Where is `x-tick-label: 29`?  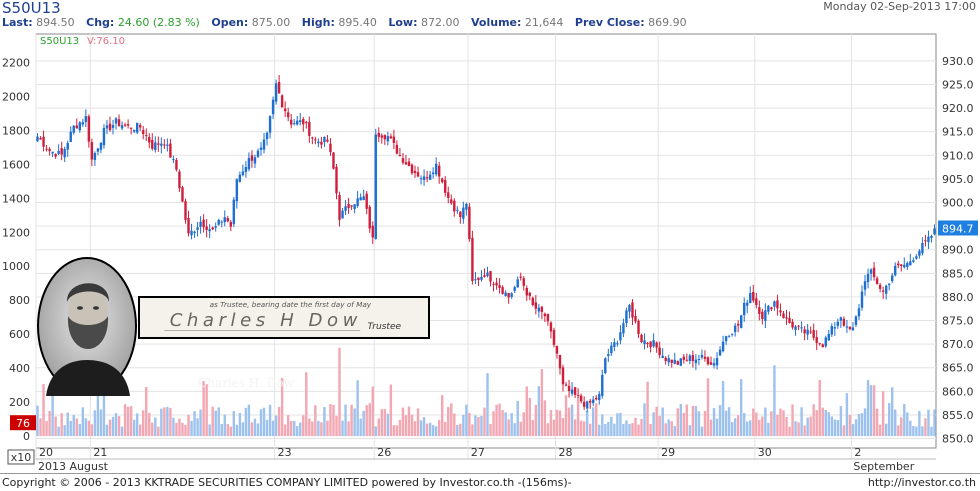 x-tick-label: 29 is located at coordinates (668, 452).